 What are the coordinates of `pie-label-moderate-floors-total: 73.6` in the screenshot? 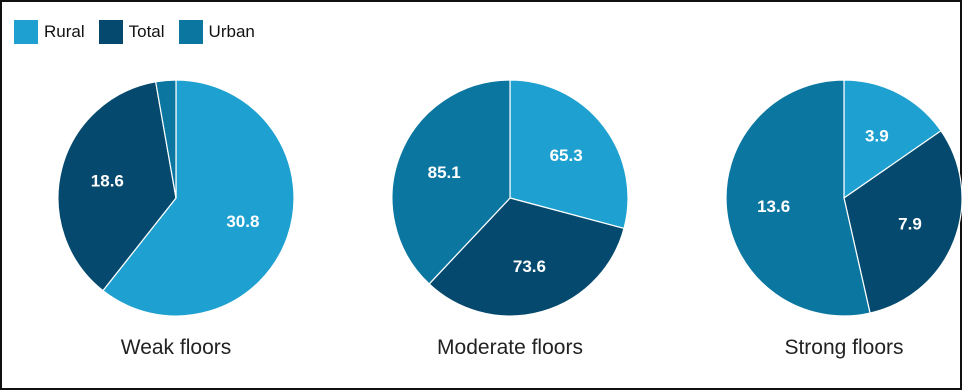 It's located at (529, 266).